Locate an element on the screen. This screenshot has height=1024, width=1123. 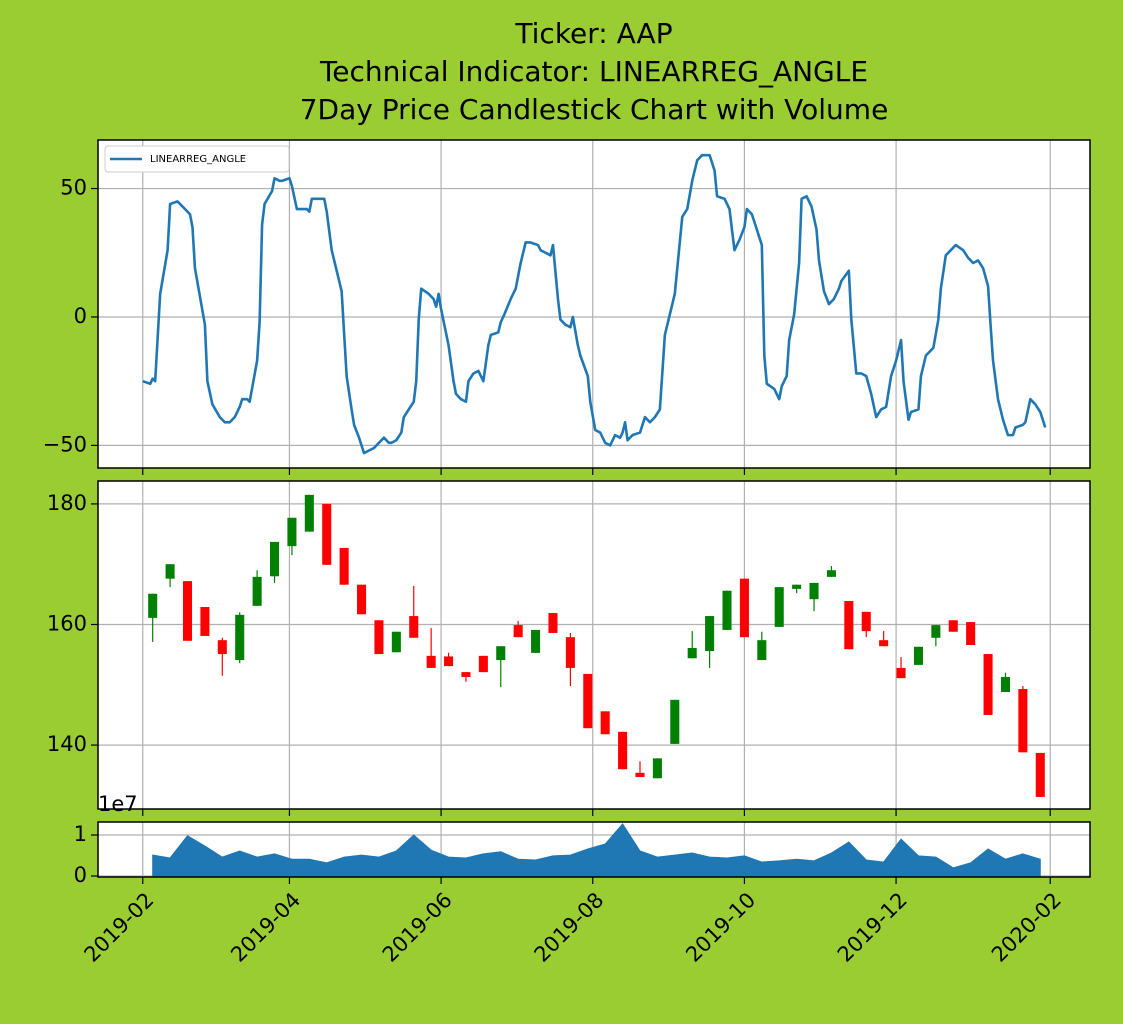
legend-label: LINEARREG_ANGLE is located at coordinates (198, 159).